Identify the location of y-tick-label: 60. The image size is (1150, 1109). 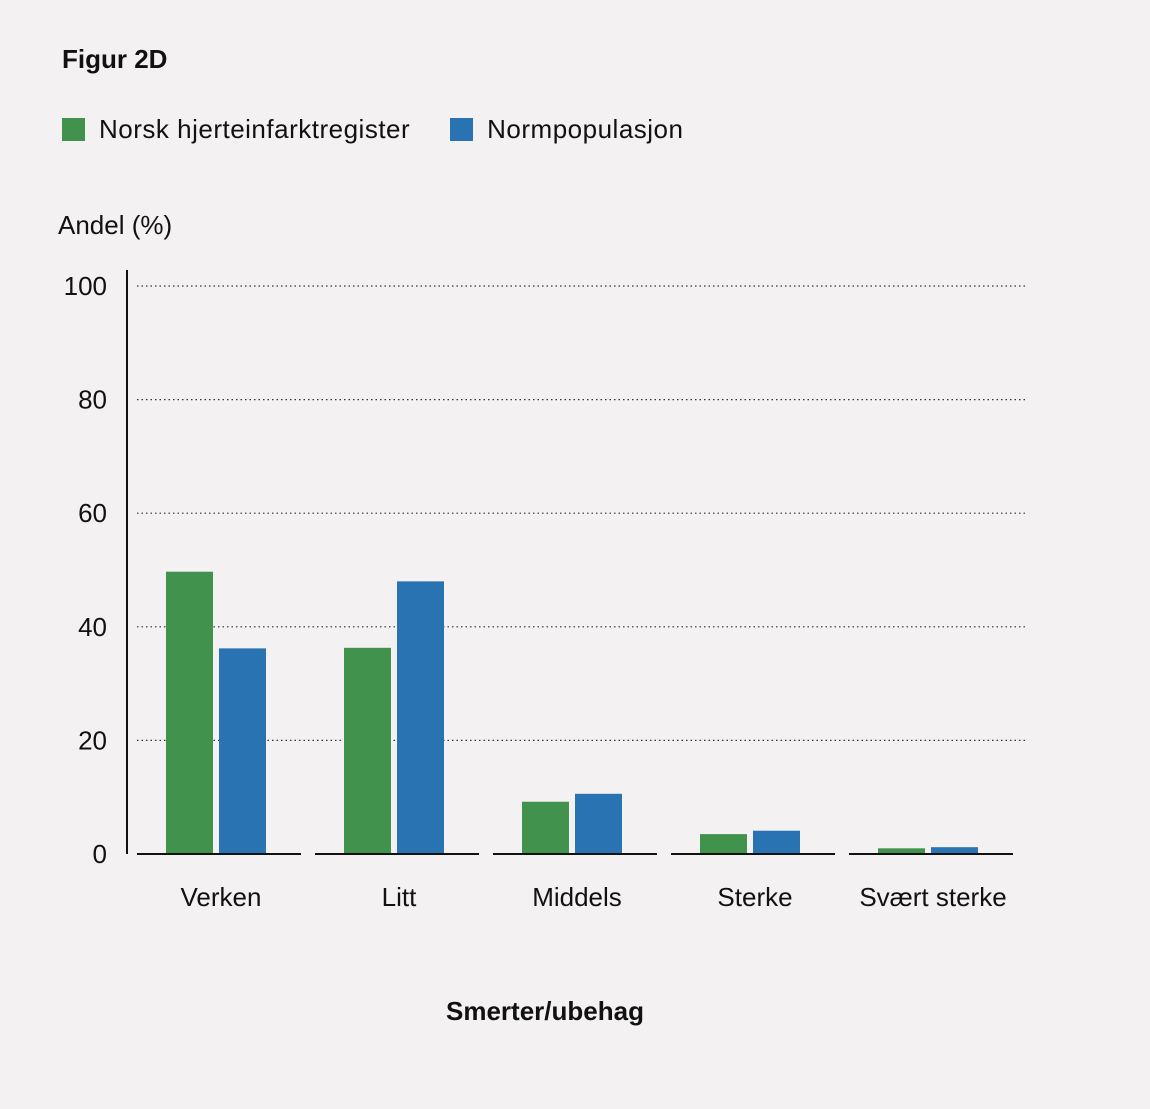
(92, 513).